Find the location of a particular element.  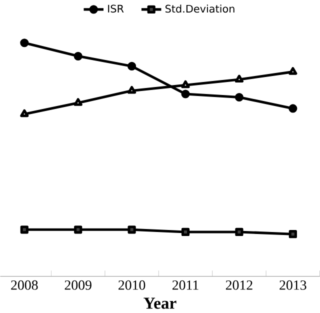

x-tick-label: 2008 is located at coordinates (24, 285).